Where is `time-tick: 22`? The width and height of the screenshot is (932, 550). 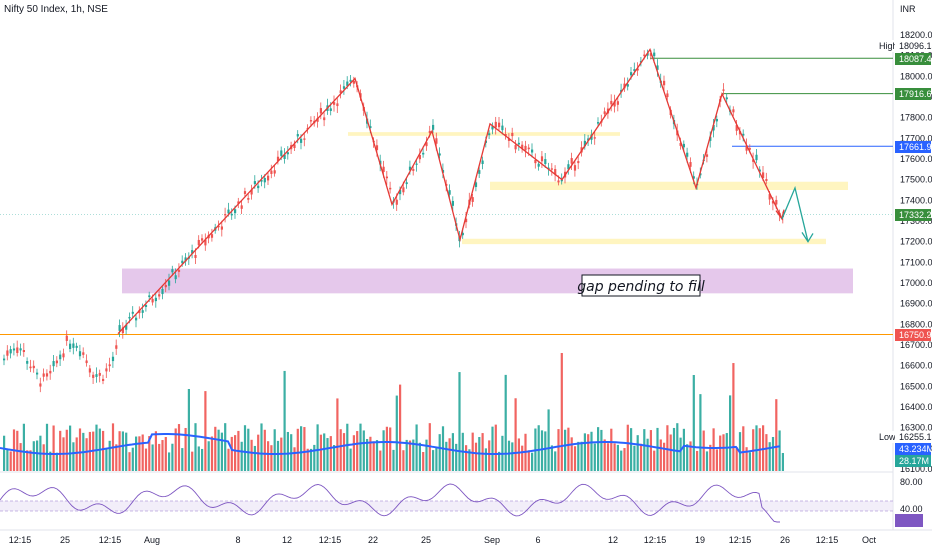
time-tick: 22 is located at coordinates (373, 540).